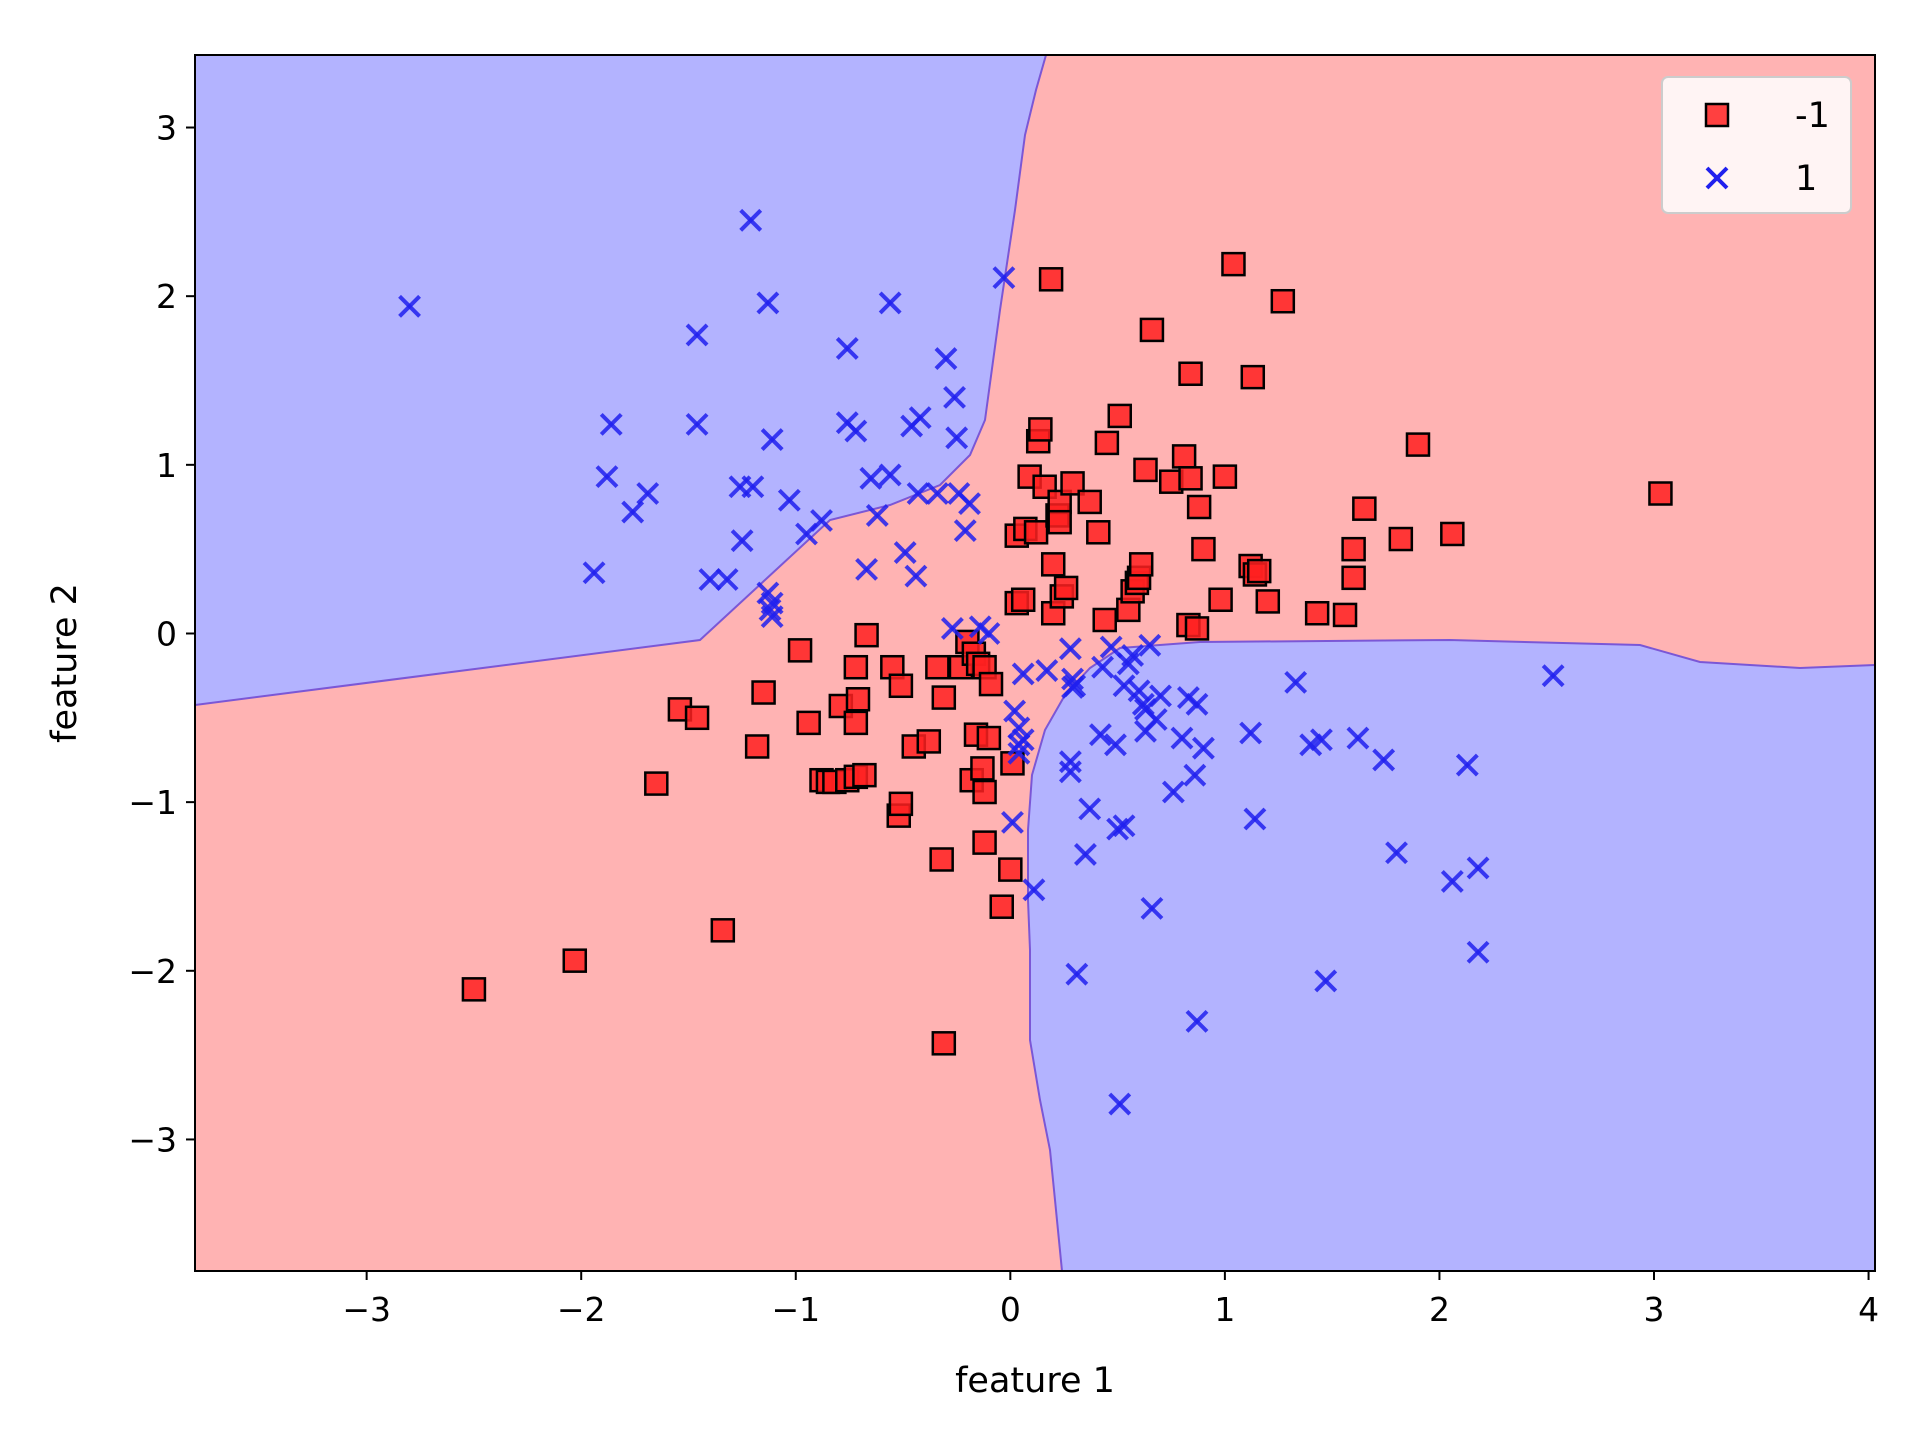  What do you see at coordinates (152, 971) in the screenshot?
I see `y-tick-label-1: −2` at bounding box center [152, 971].